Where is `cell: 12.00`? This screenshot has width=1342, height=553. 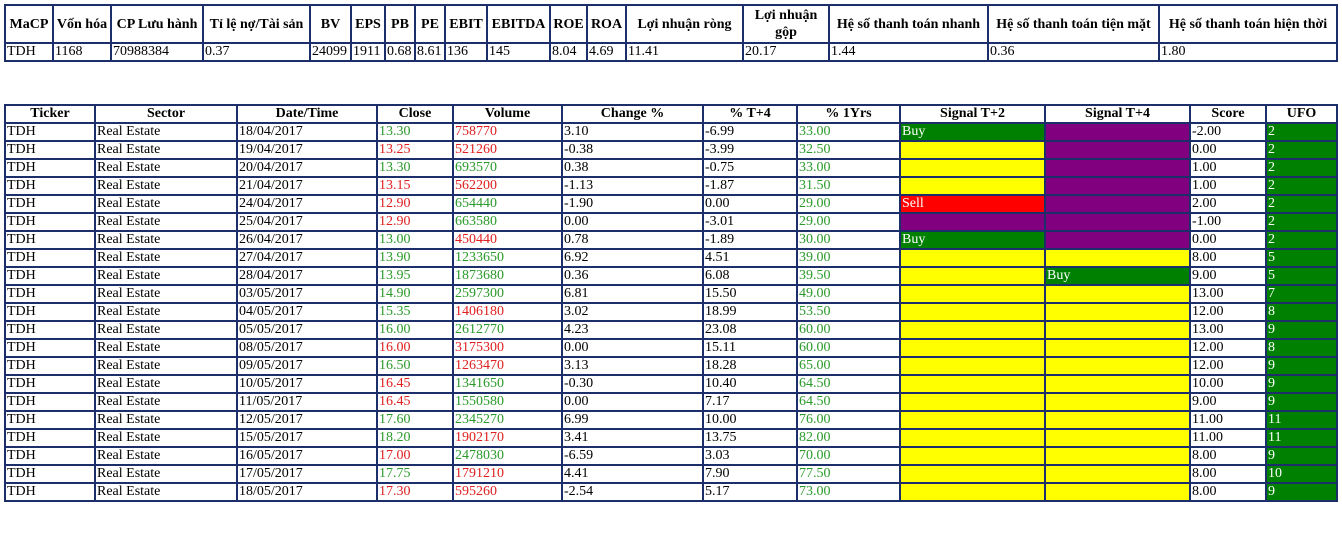
cell: 12.00 is located at coordinates (1228, 348).